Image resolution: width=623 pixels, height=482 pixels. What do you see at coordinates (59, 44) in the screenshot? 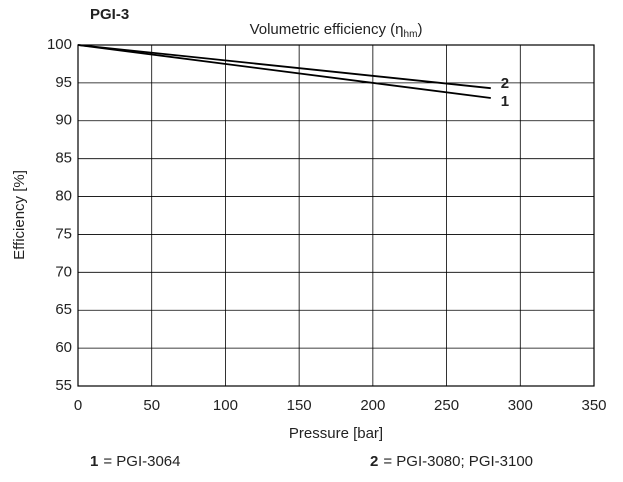
I see `y-tick-label: 100` at bounding box center [59, 44].